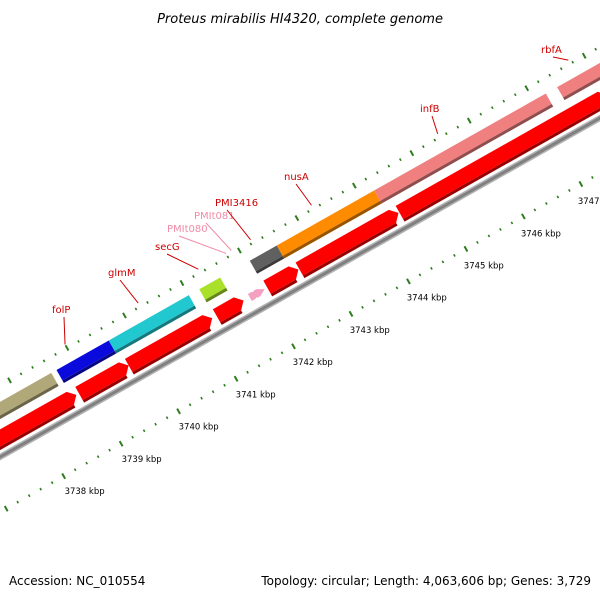  Describe the element at coordinates (589, 202) in the screenshot. I see `kbp-label: 3747 kbp` at that location.